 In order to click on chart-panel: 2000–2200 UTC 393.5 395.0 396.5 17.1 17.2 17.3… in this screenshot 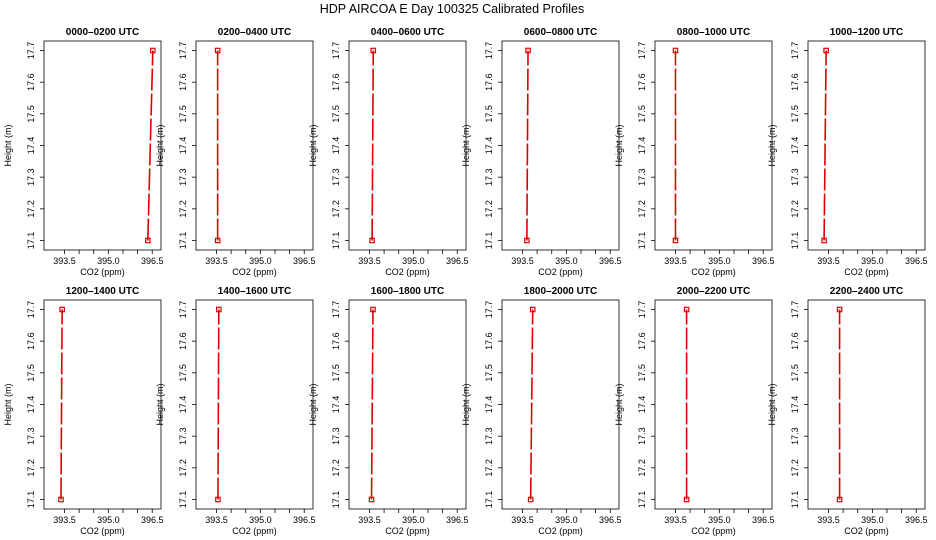, I will do `click(694, 411)`.